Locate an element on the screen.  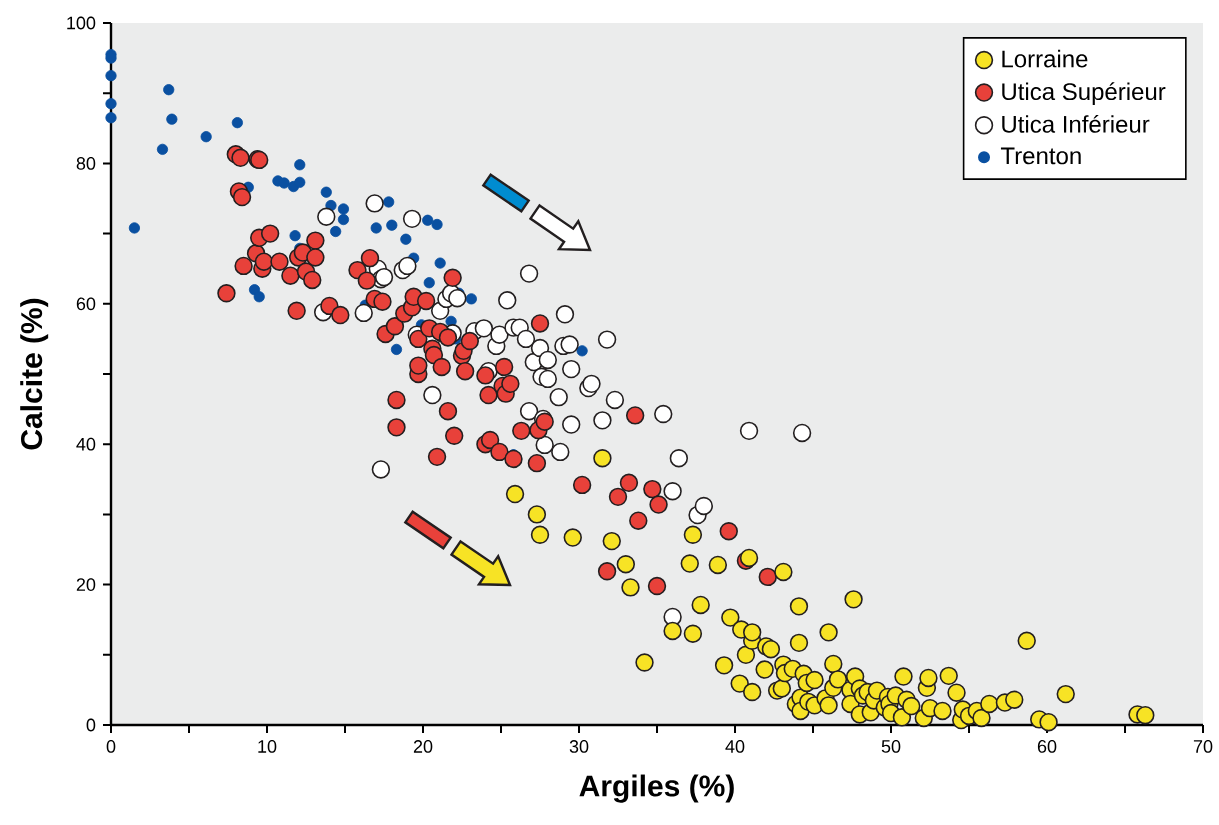
x-tick-label: 40 is located at coordinates (735, 746).